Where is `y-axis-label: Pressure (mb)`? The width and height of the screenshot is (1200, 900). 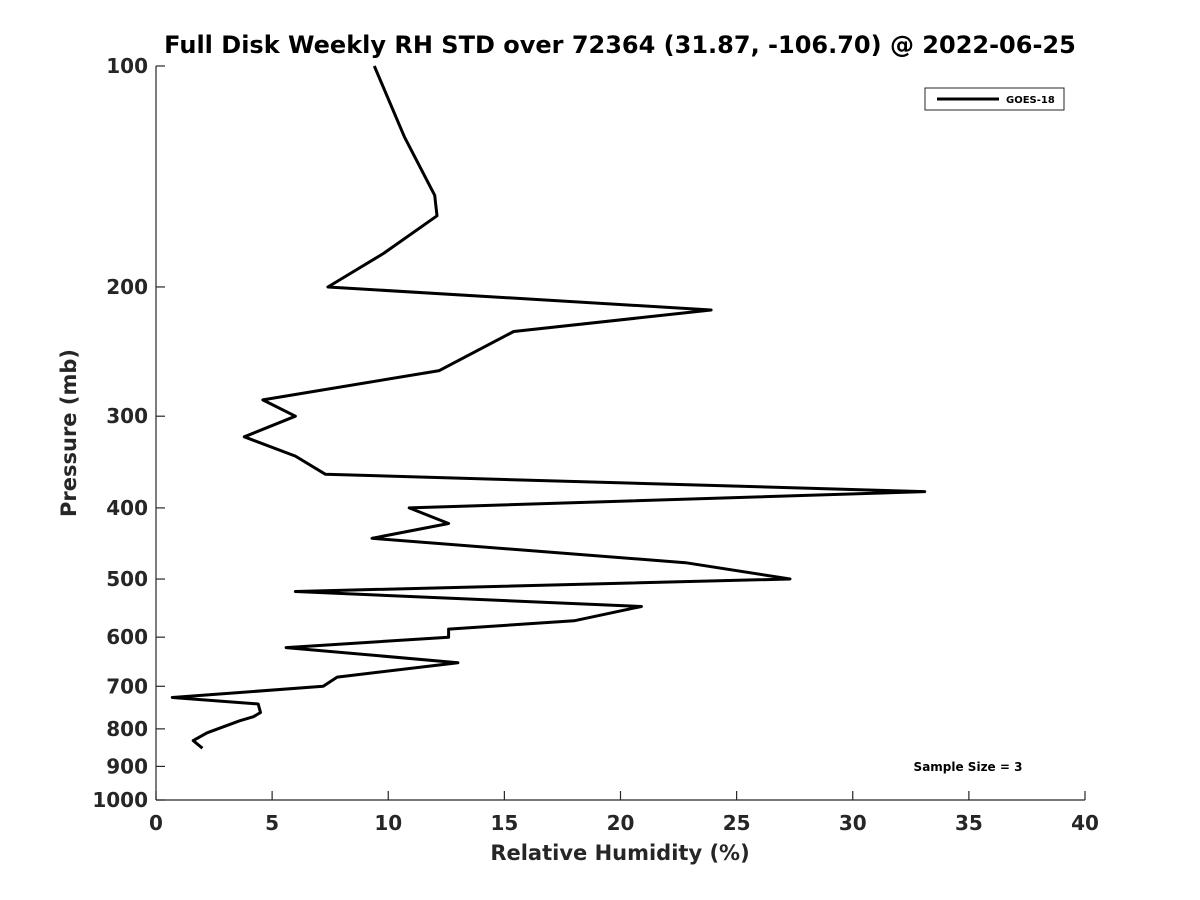
y-axis-label: Pressure (mb) is located at coordinates (69, 433).